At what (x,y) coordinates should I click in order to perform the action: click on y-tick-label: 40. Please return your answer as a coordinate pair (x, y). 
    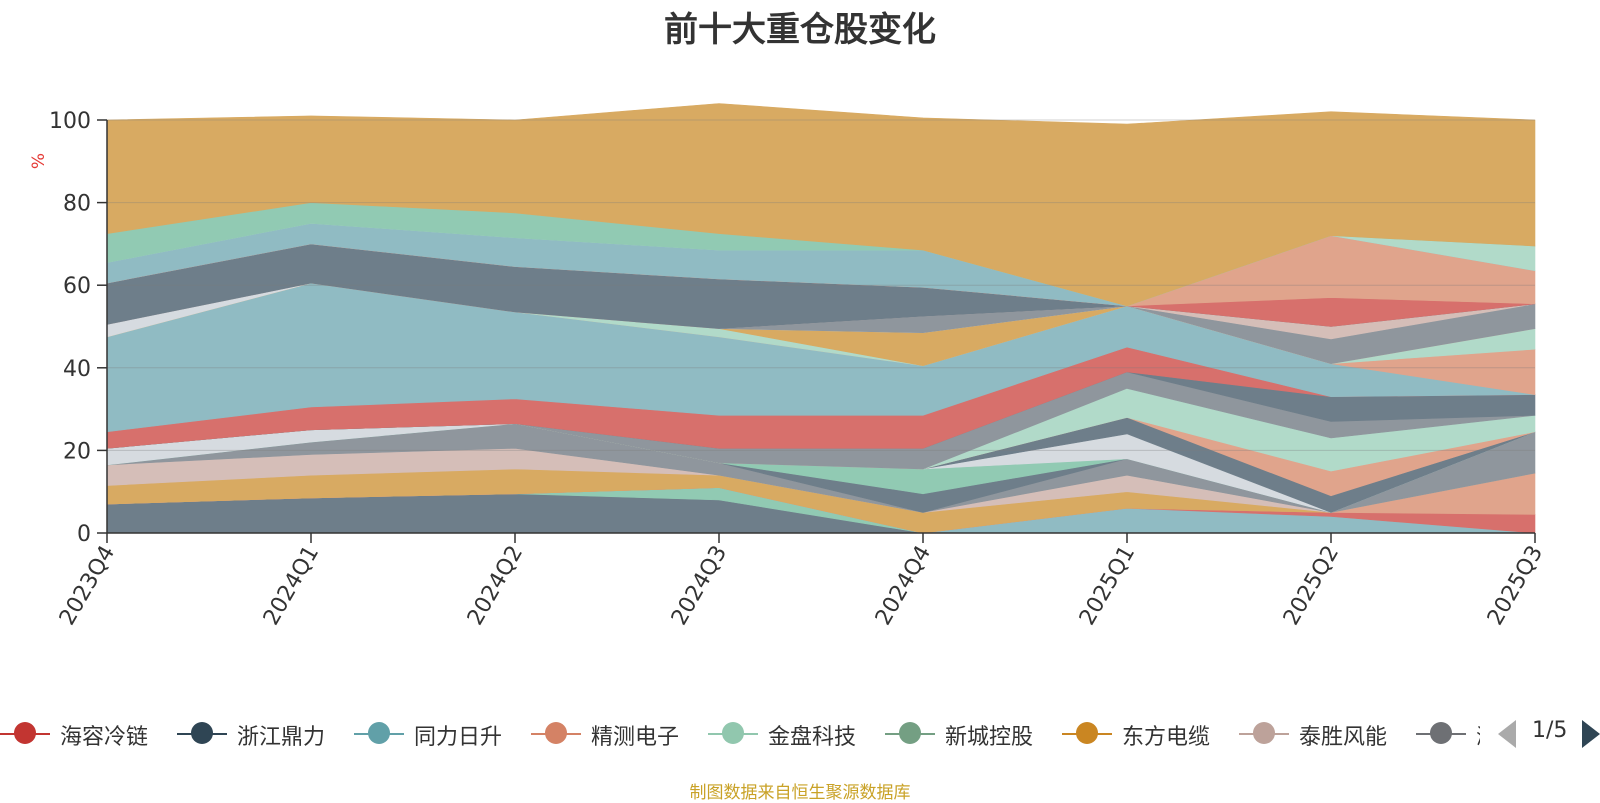
    Looking at the image, I should click on (77, 369).